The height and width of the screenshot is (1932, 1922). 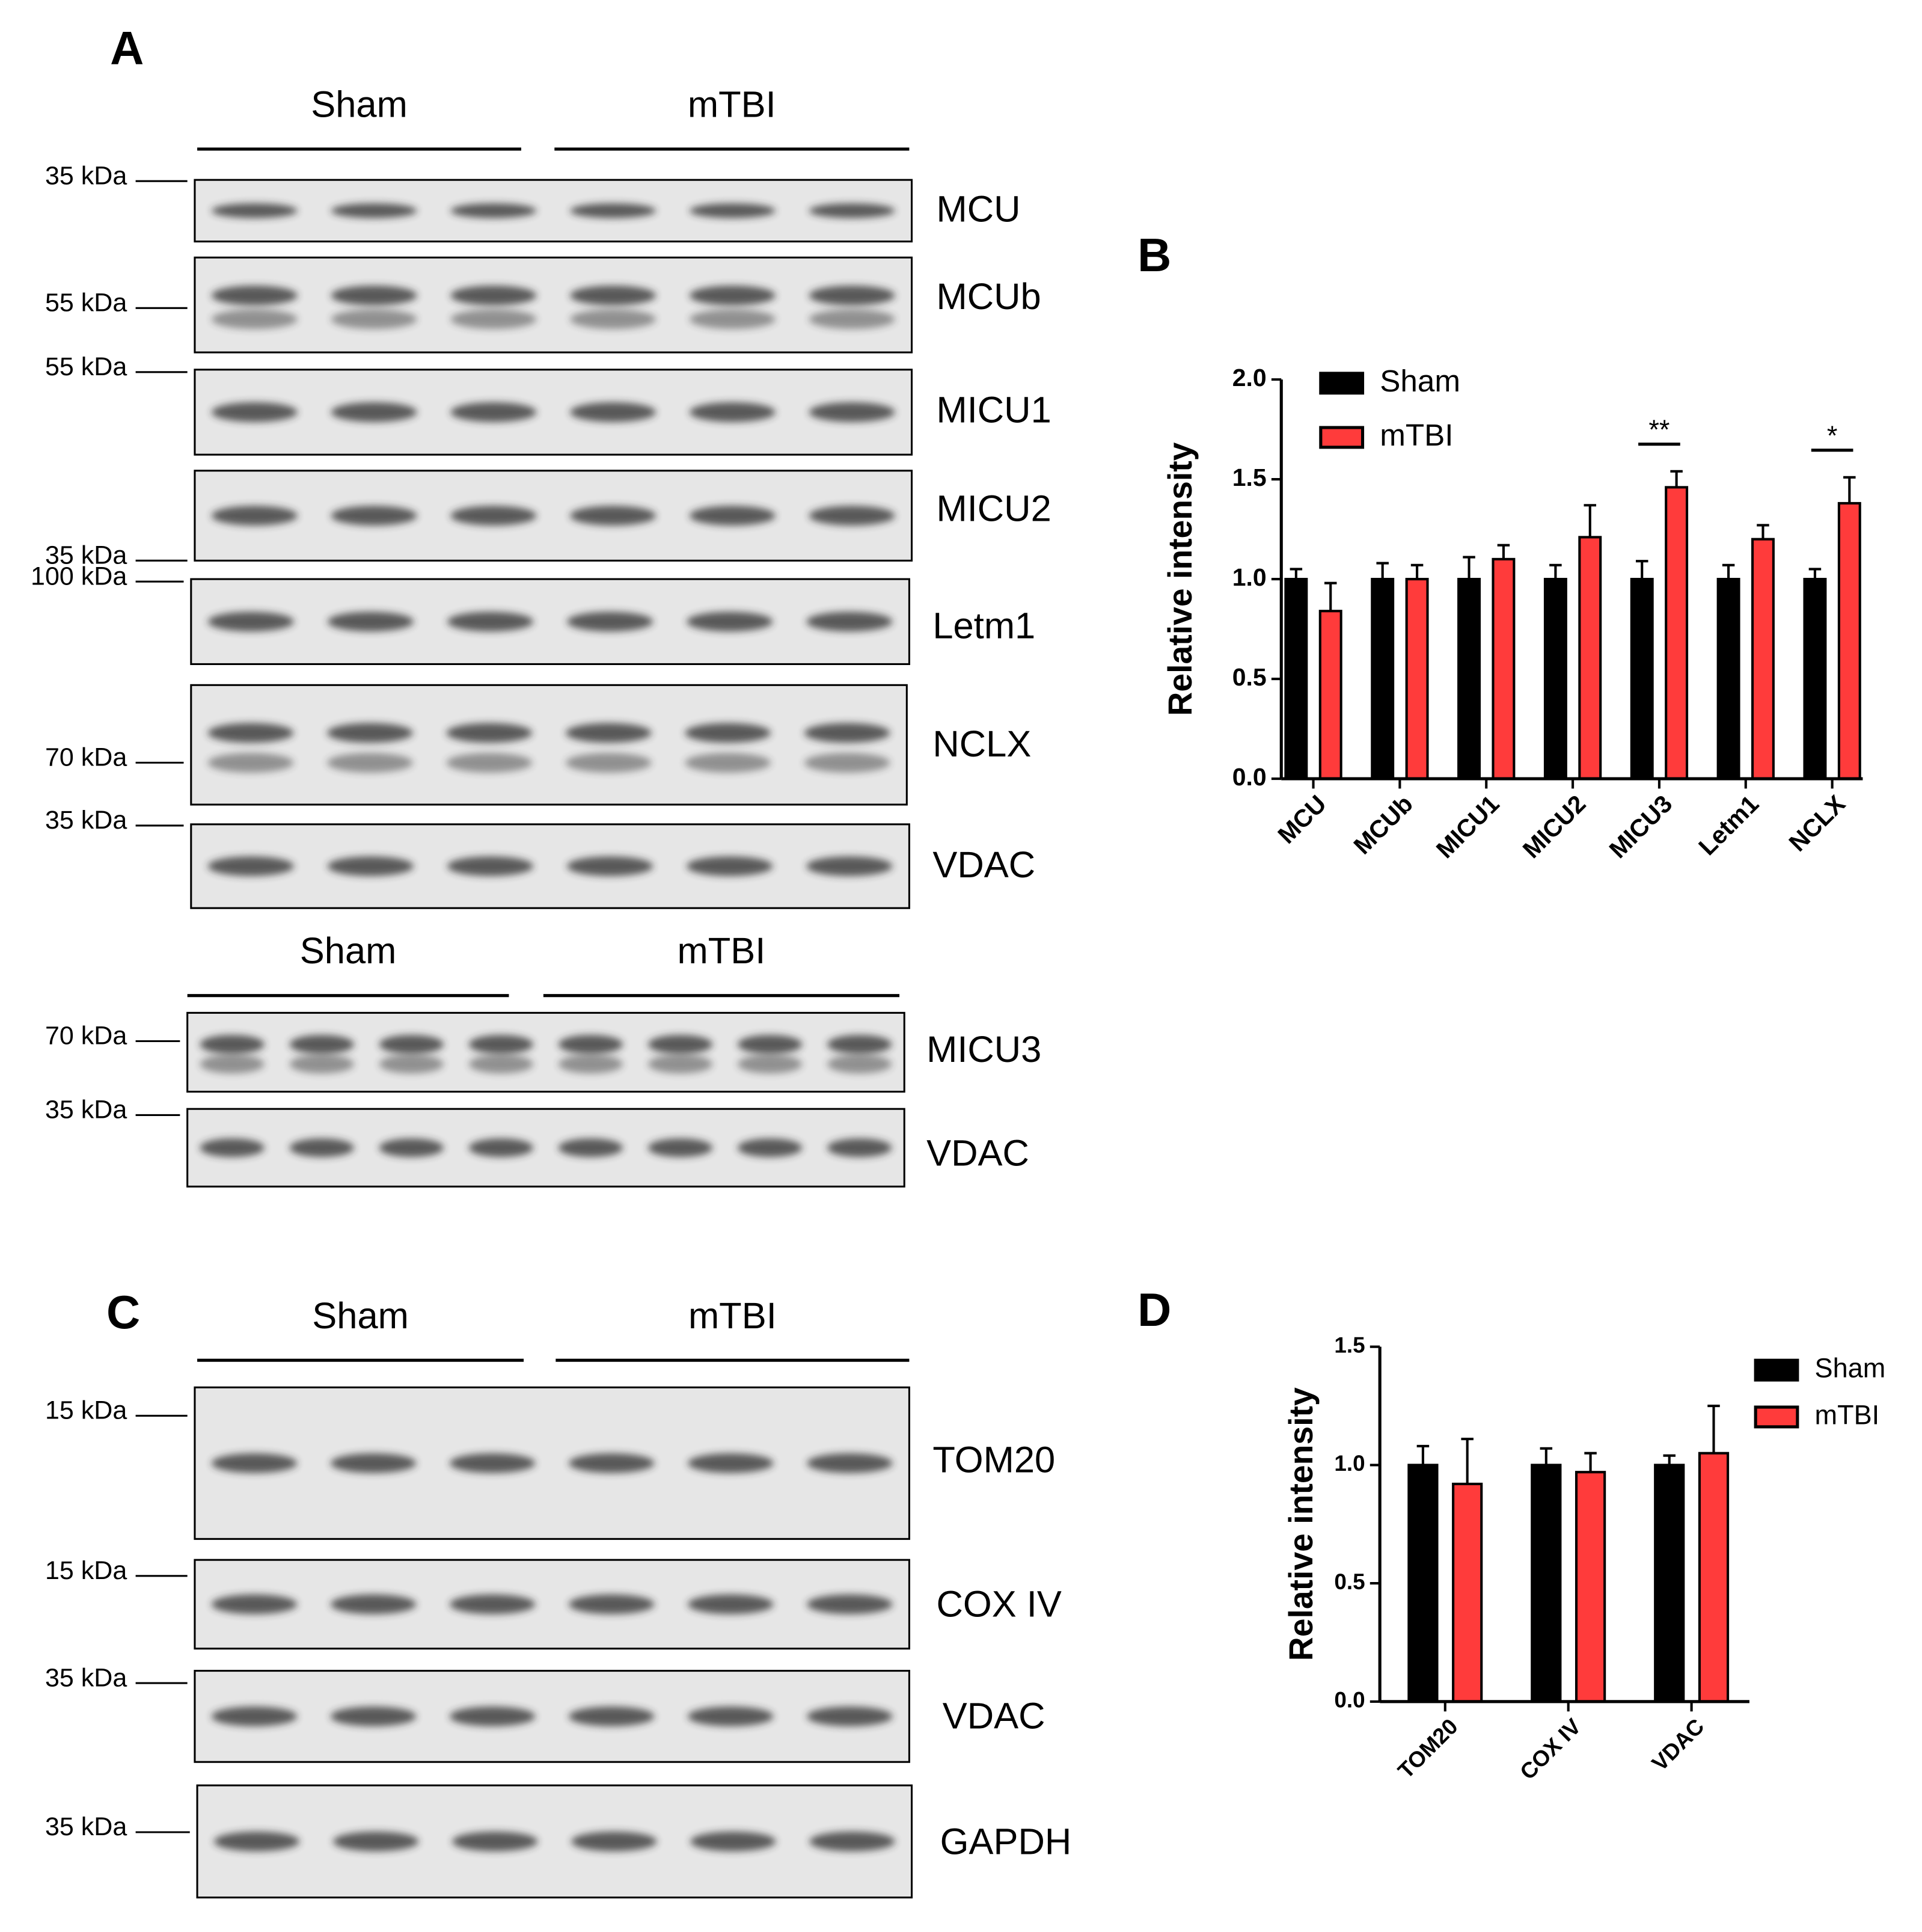 I want to click on protein-label: COX IV, so click(x=999, y=1604).